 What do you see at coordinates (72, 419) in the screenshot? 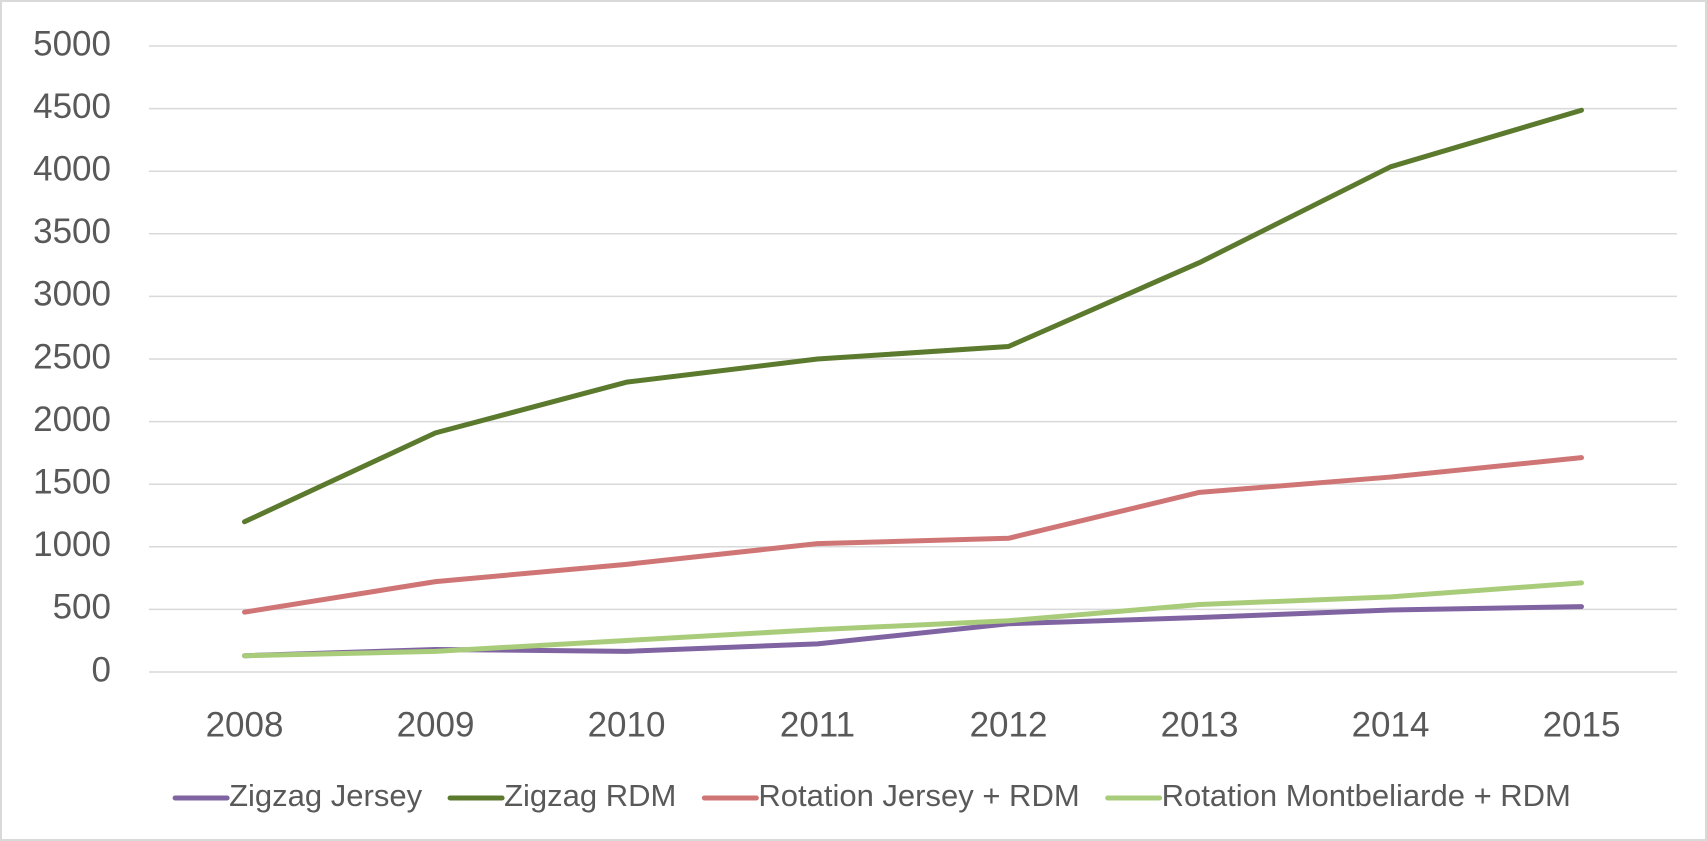
I see `y-tick-label: 2000` at bounding box center [72, 419].